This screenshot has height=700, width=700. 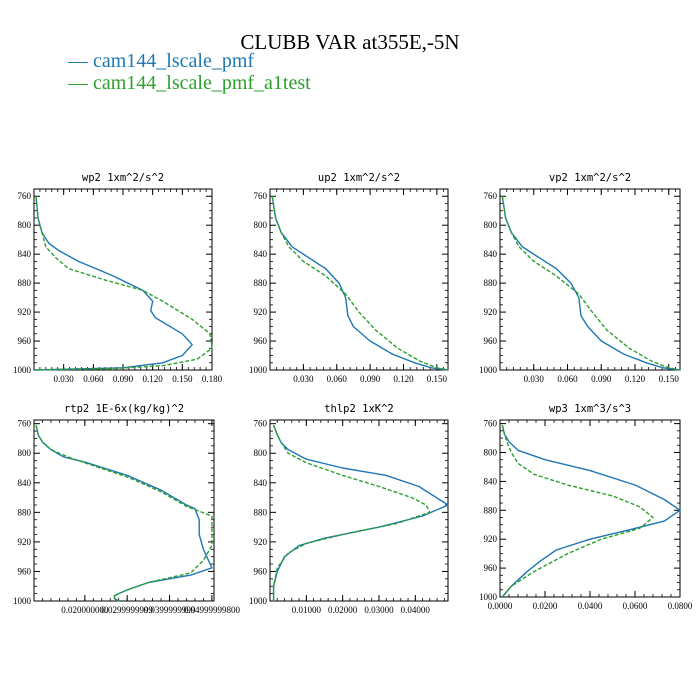 I want to click on x-tick-label: 0.04000, so click(x=416, y=610).